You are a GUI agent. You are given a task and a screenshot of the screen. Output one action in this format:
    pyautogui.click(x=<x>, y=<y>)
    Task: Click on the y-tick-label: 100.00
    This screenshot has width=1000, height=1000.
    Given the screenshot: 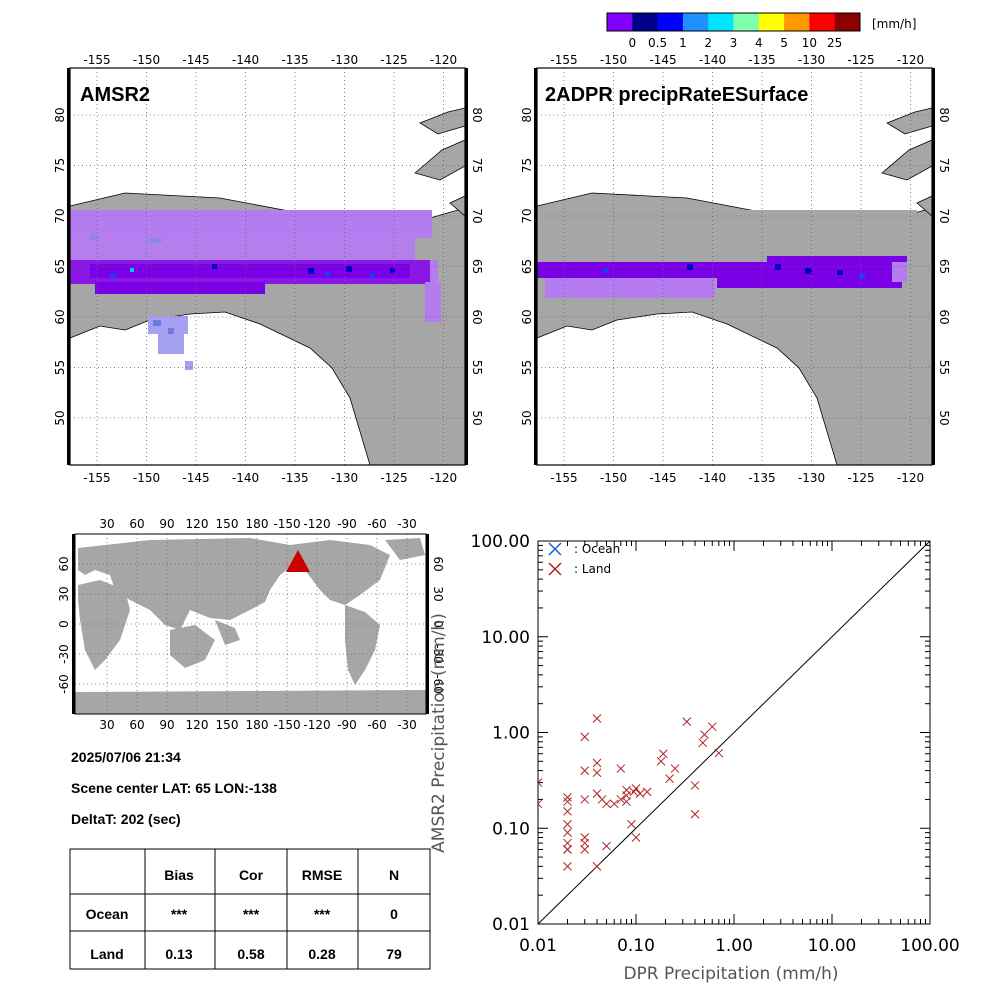 What is the action you would take?
    pyautogui.click(x=500, y=542)
    